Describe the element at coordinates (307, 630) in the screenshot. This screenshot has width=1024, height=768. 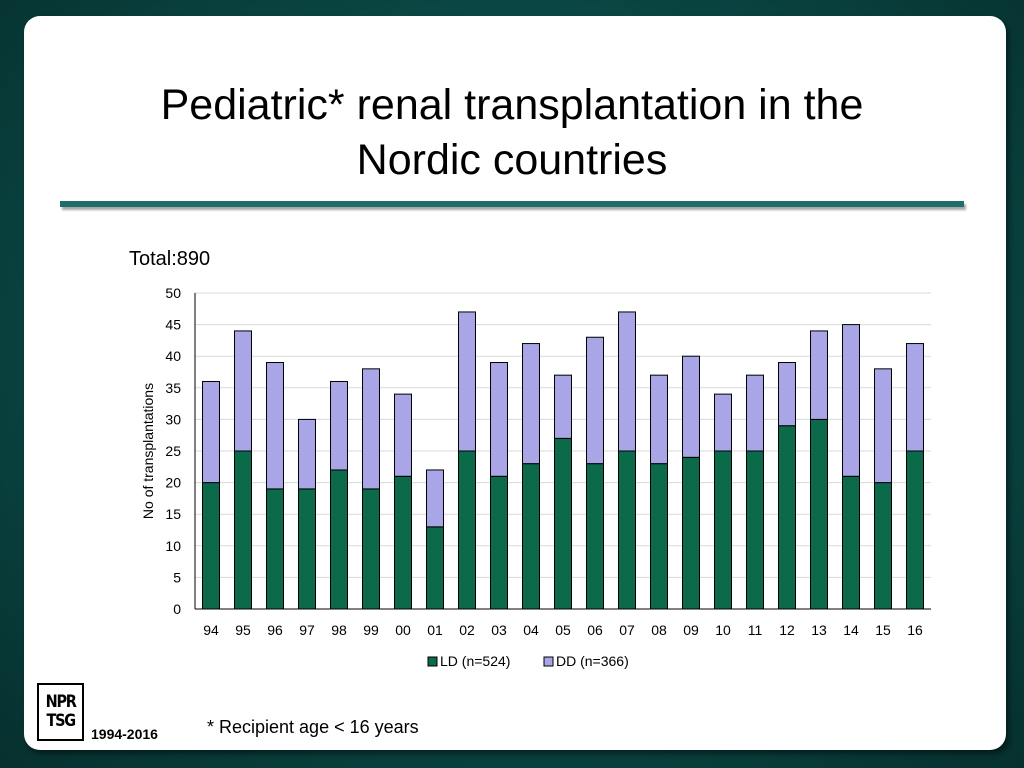
I see `x-tick-label: 97` at that location.